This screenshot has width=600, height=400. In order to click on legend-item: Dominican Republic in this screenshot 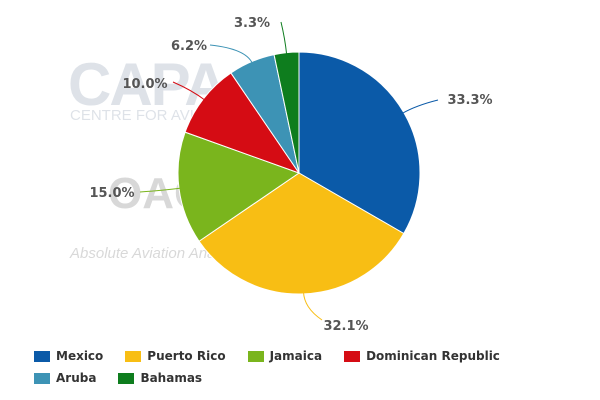, I will do `click(422, 356)`.